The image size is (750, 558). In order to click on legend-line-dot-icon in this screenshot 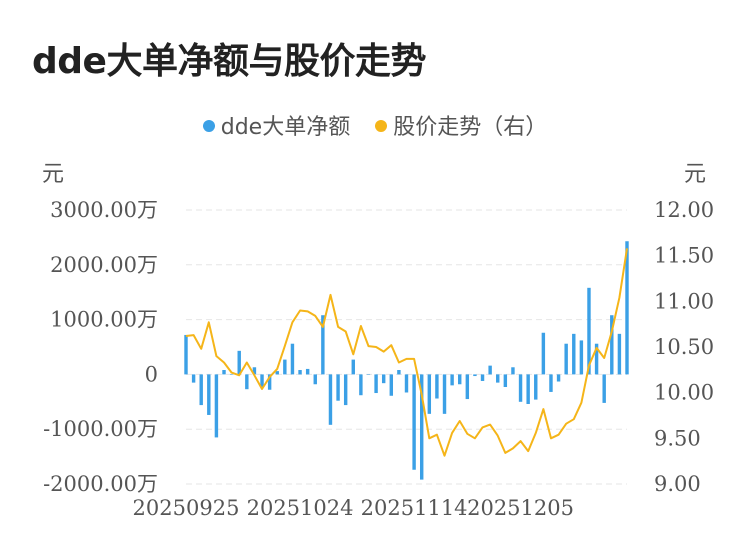, I will do `click(381, 126)`.